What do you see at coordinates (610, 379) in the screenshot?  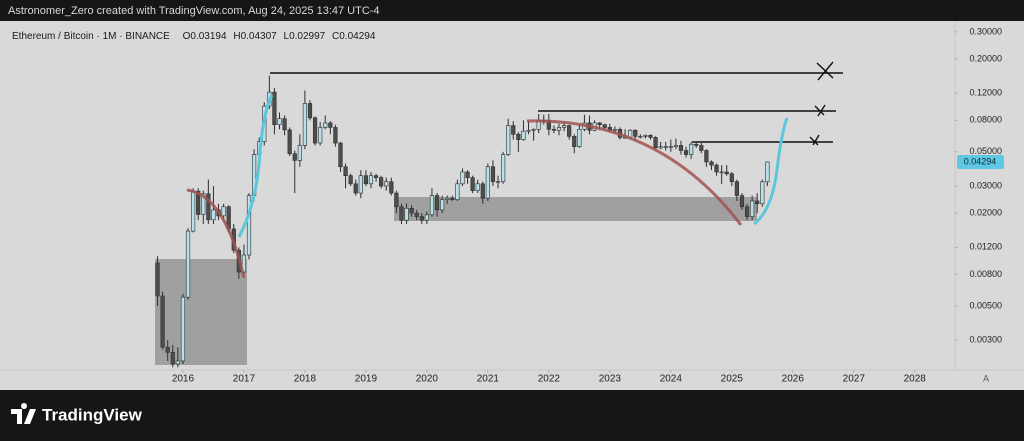 I see `x-tick-label: 2023` at bounding box center [610, 379].